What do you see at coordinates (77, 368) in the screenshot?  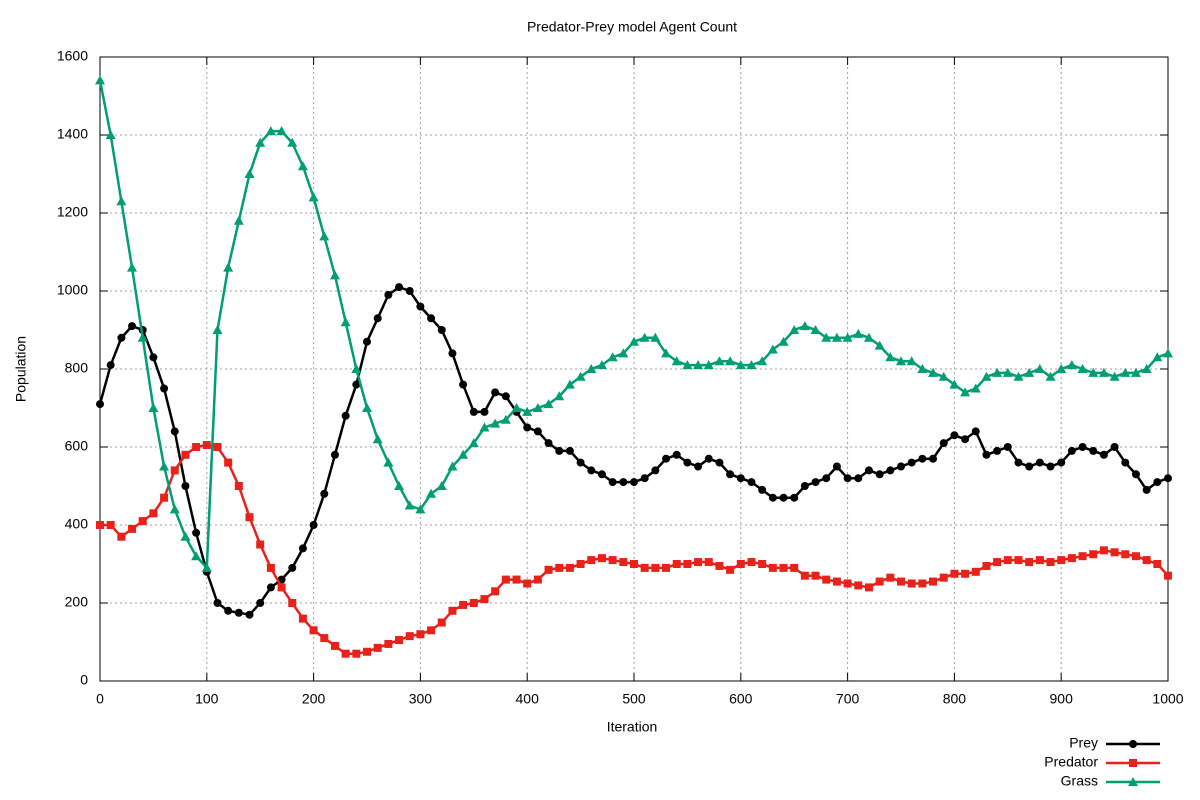 I see `y-tick-label: 800` at bounding box center [77, 368].